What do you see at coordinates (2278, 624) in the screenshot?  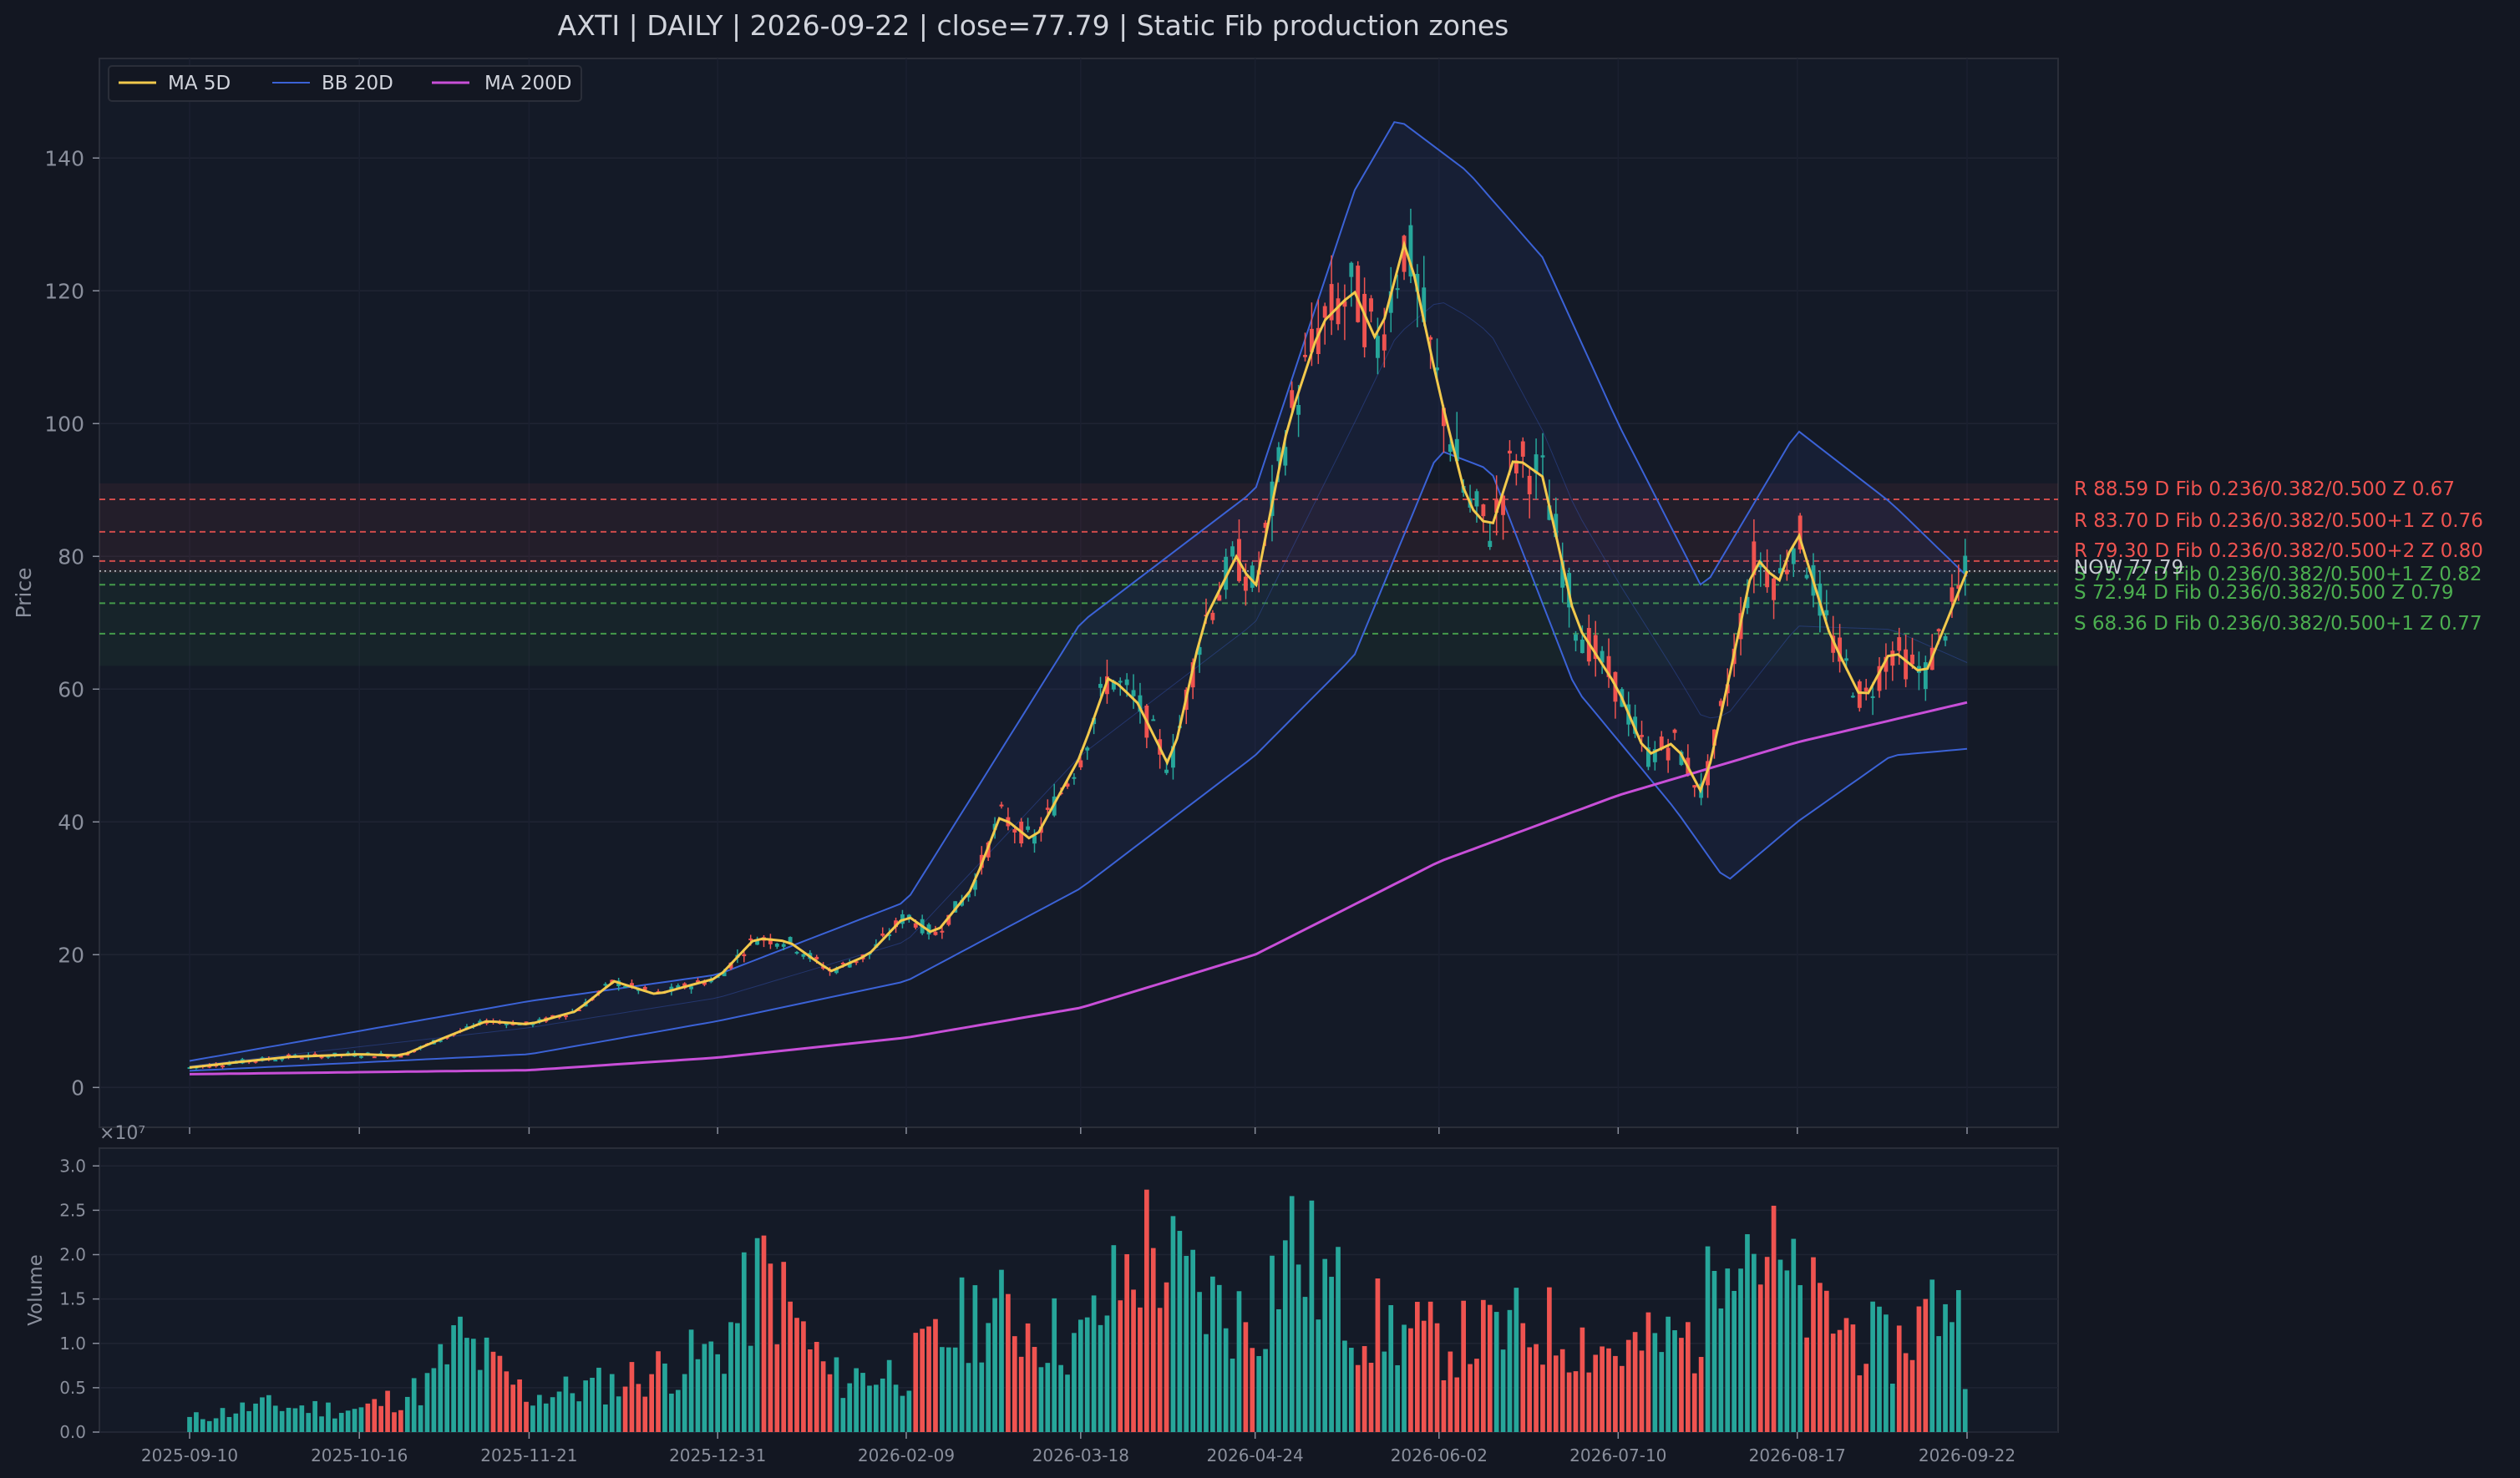 I see `support-level-label: S 68.36 D Fib 0.236/0.382/0.500+1 Z 0.77` at bounding box center [2278, 624].